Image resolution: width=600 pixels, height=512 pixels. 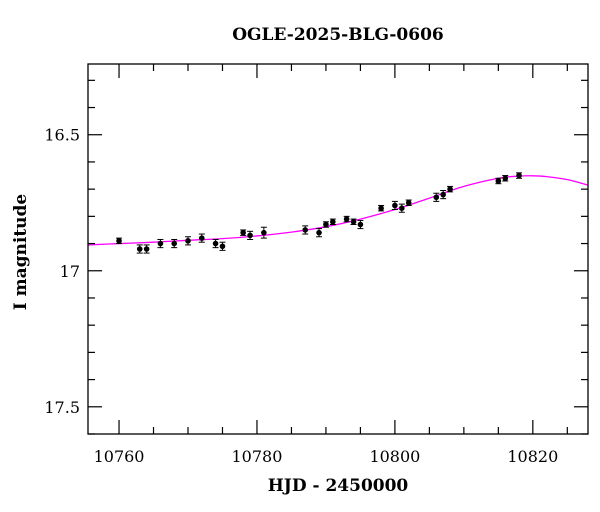 What do you see at coordinates (257, 456) in the screenshot?
I see `x-tick-label: 10780` at bounding box center [257, 456].